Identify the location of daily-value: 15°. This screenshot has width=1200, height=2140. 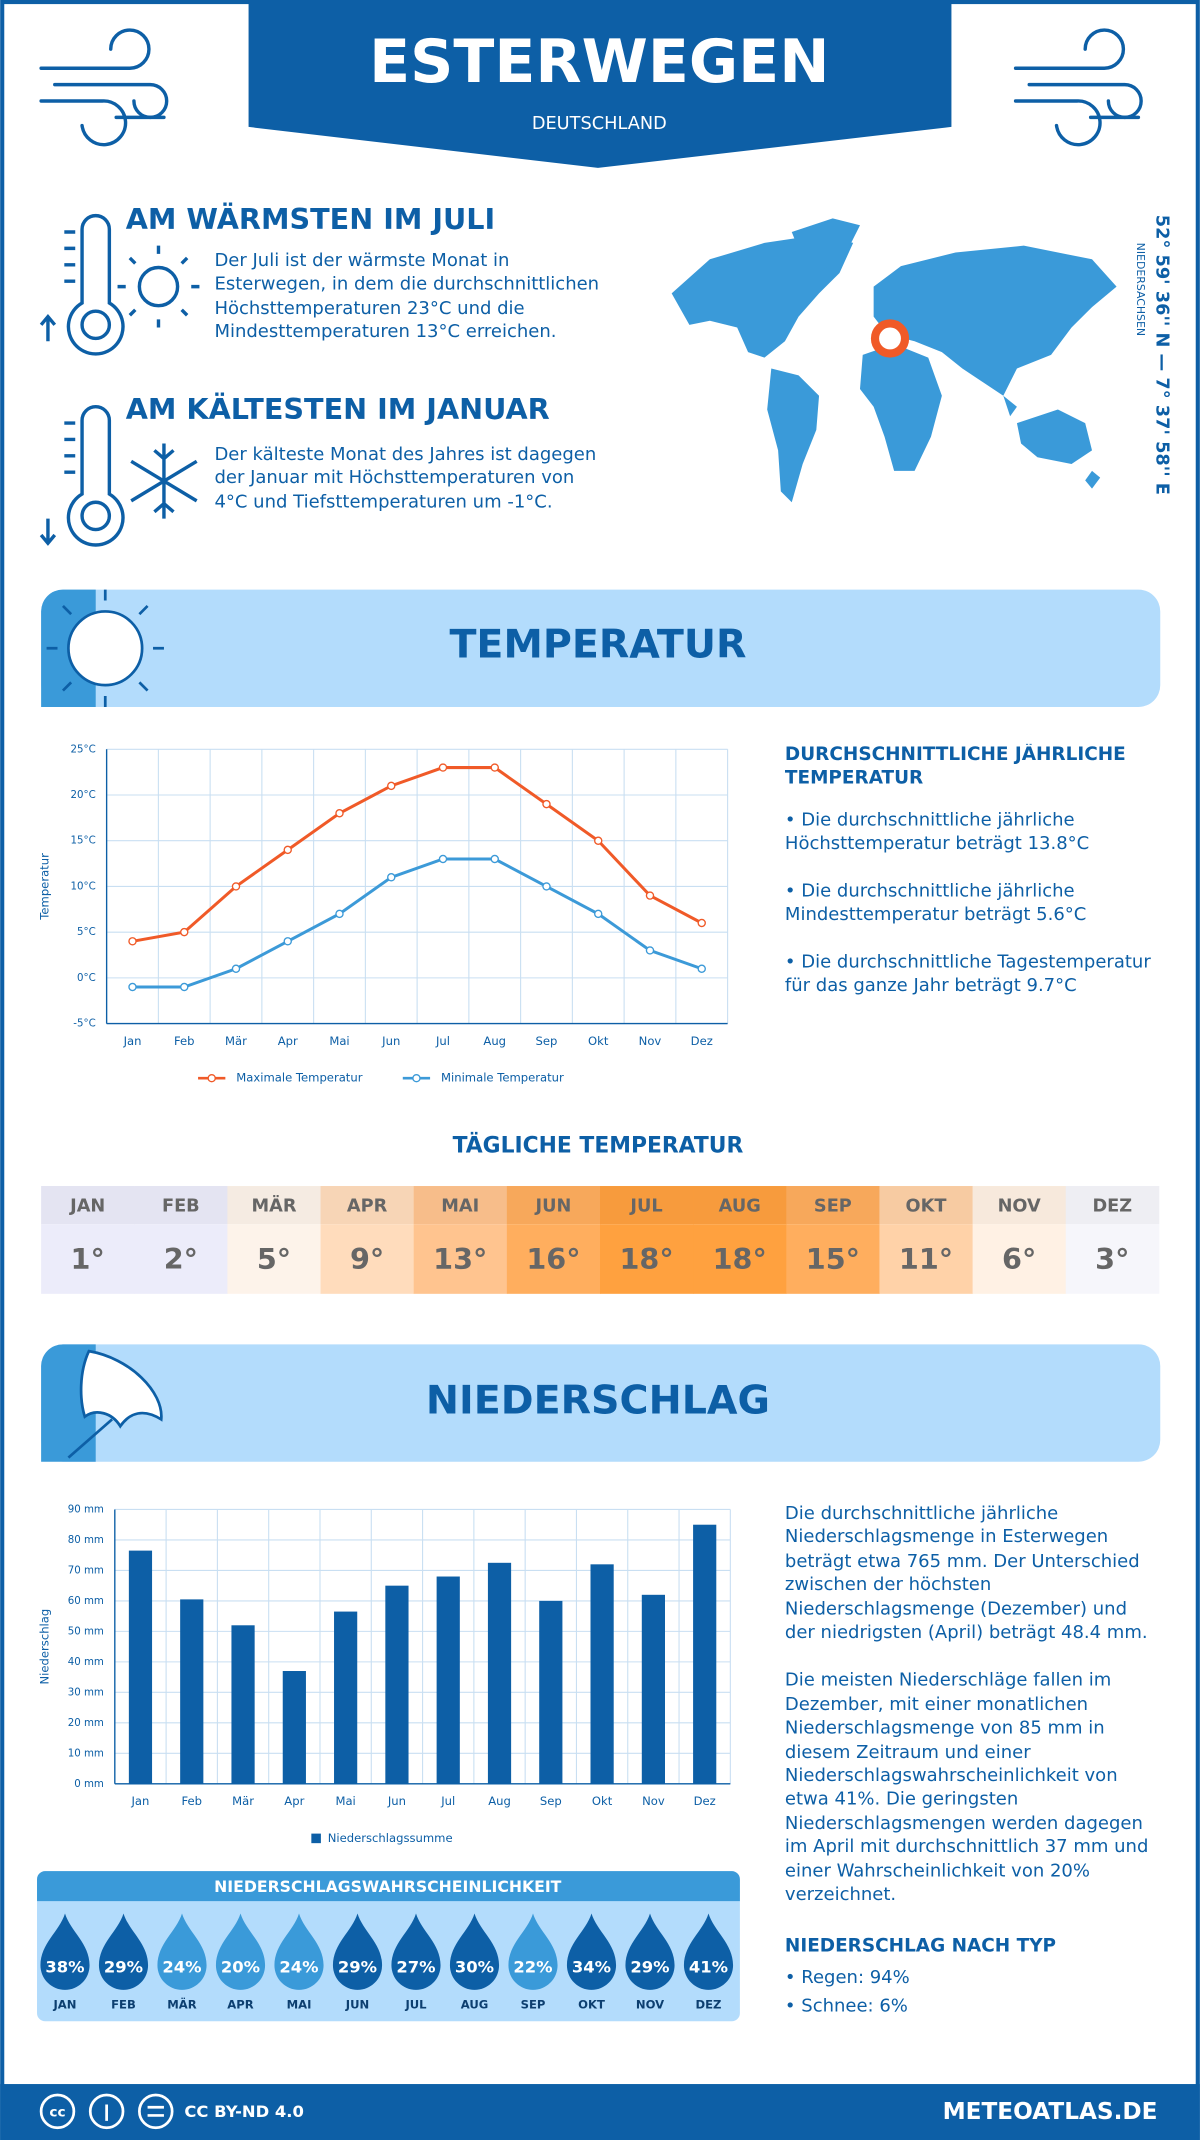
(833, 1259).